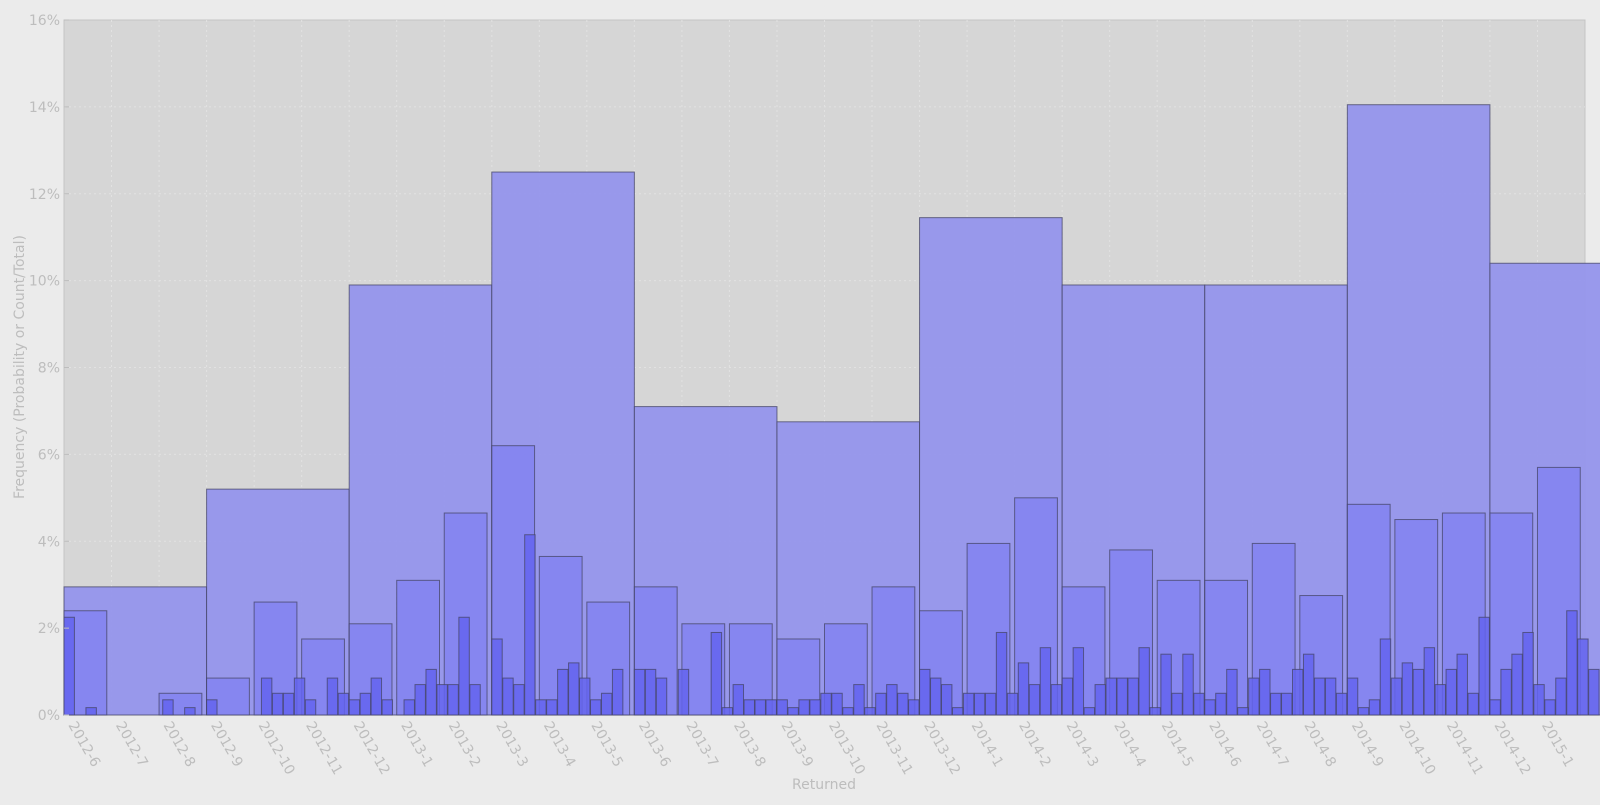 The width and height of the screenshot is (1600, 805). What do you see at coordinates (701, 744) in the screenshot?
I see `x-tick-label: 2013-7` at bounding box center [701, 744].